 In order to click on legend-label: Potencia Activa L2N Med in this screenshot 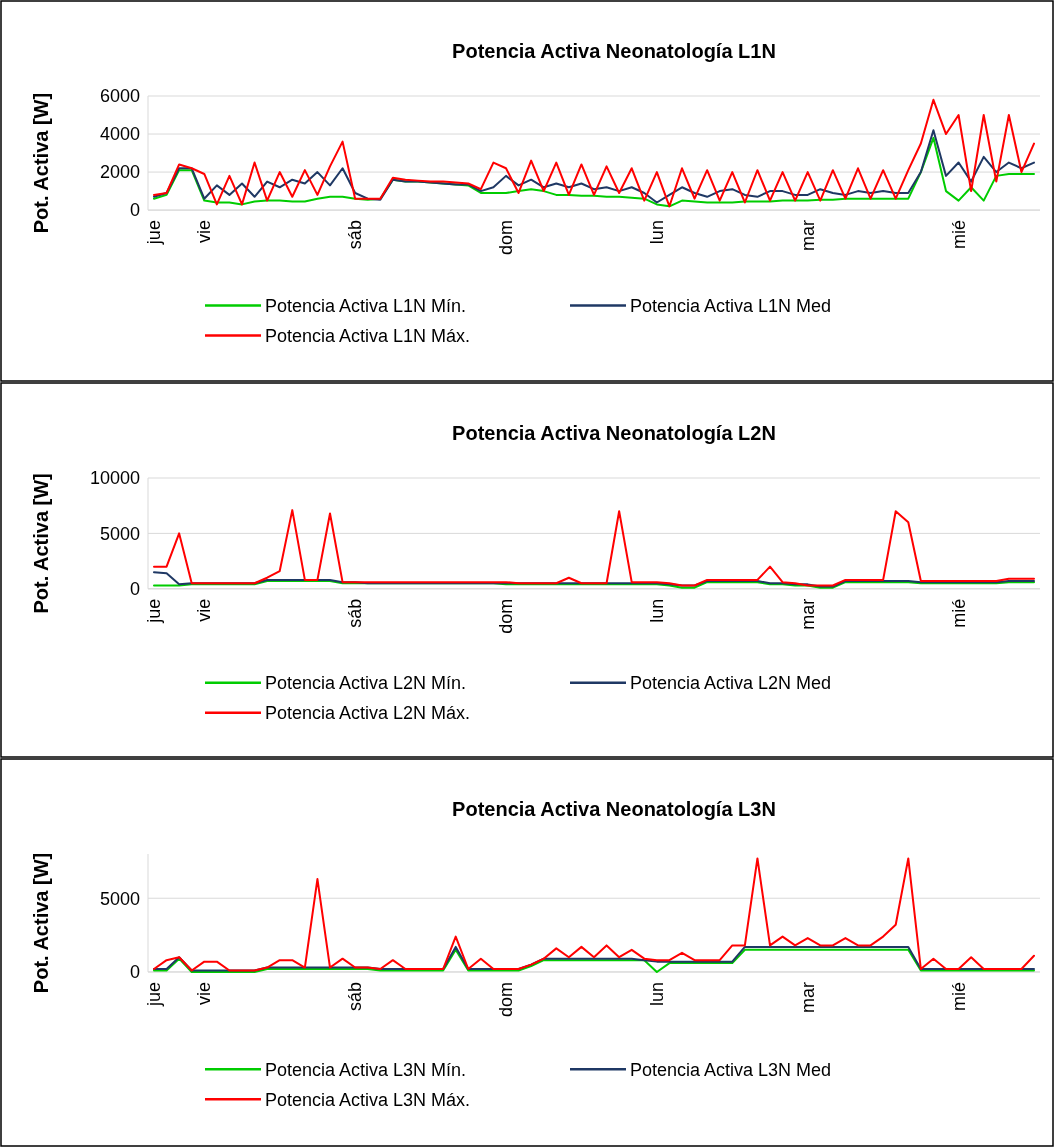, I will do `click(731, 683)`.